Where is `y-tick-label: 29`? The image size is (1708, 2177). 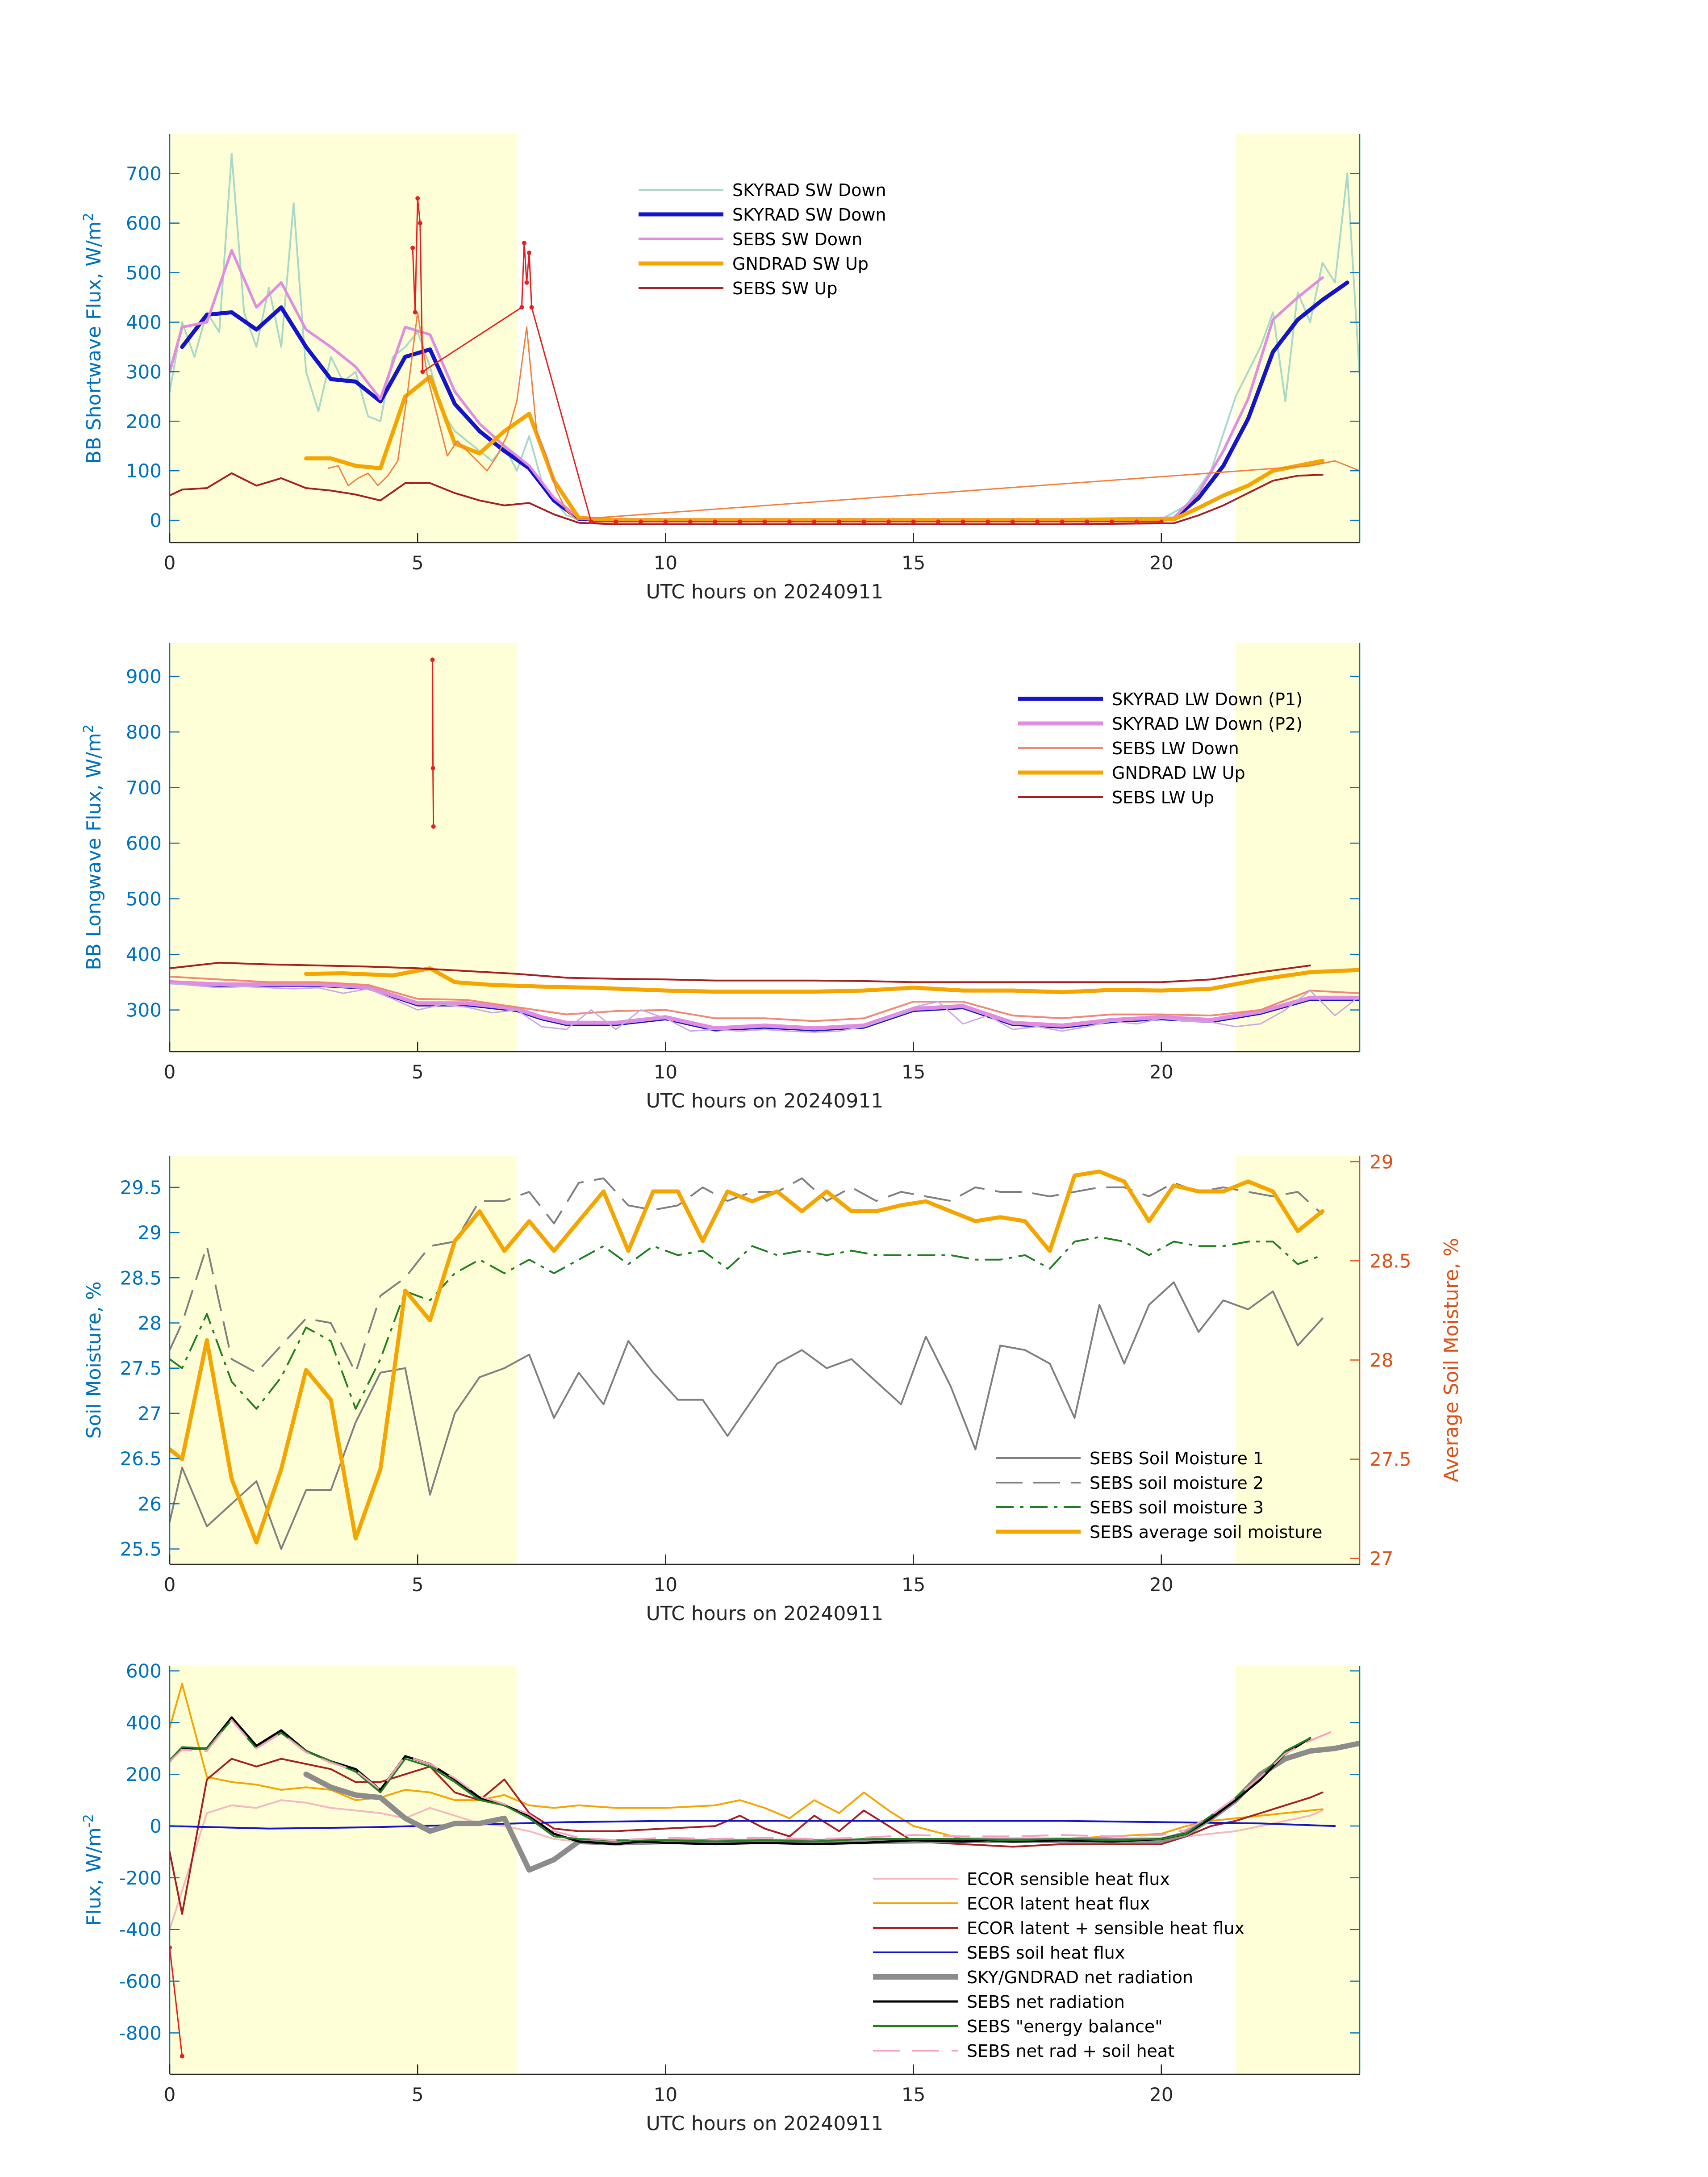 y-tick-label: 29 is located at coordinates (150, 1233).